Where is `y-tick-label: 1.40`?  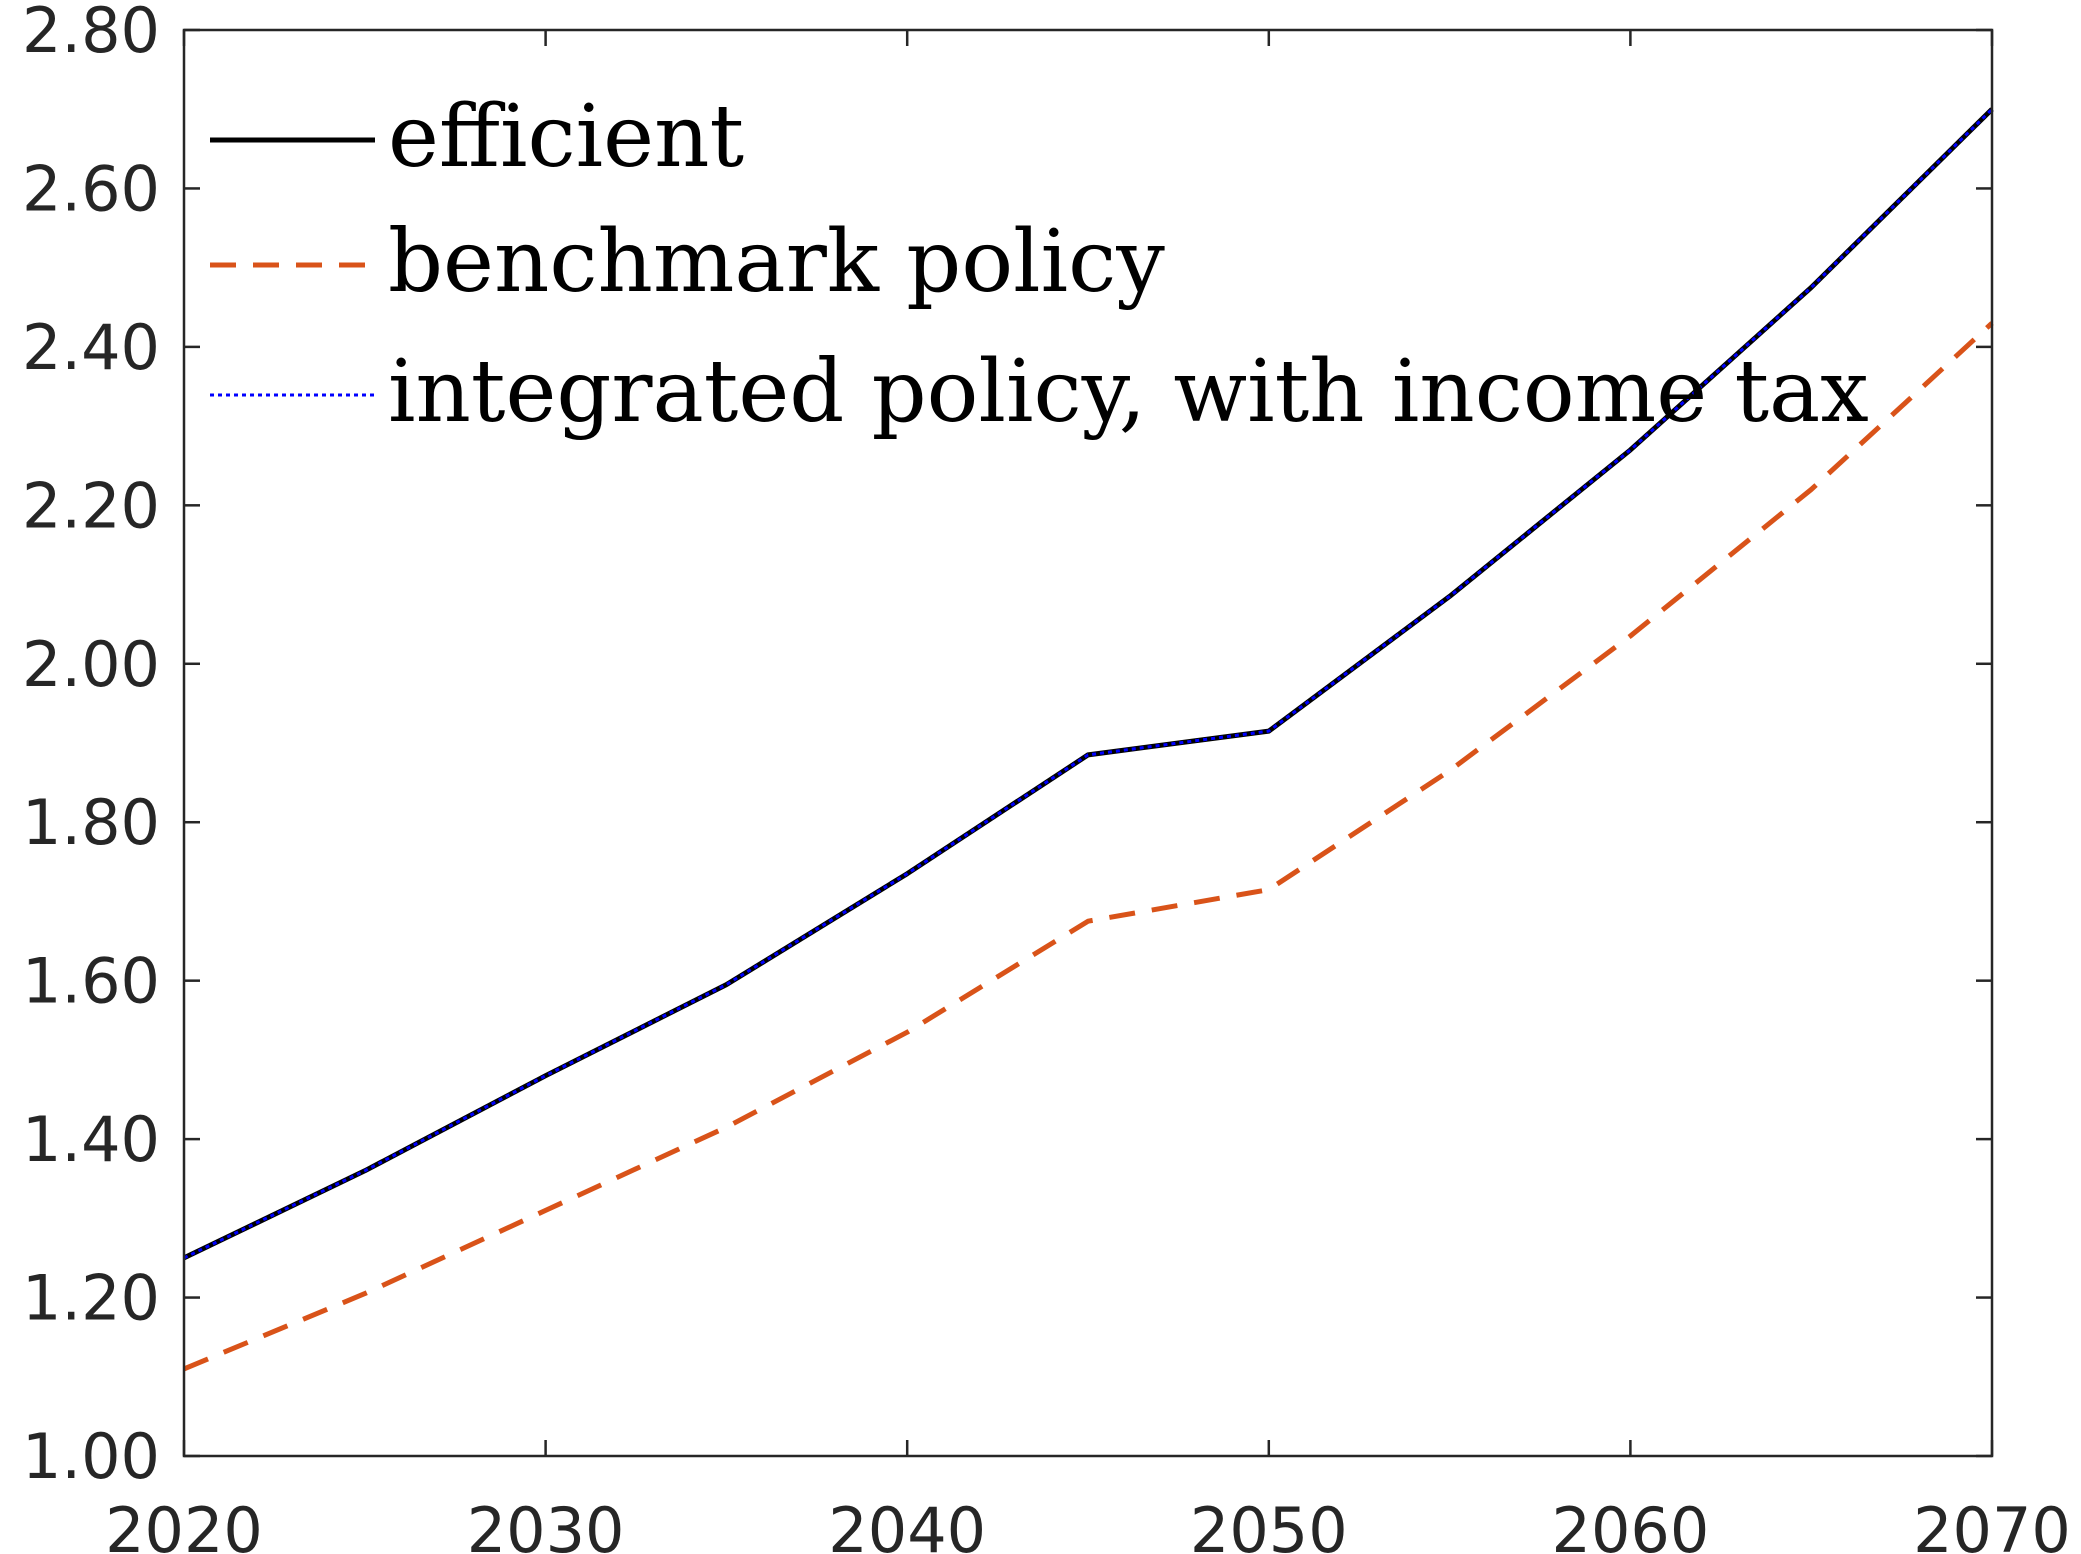
y-tick-label: 1.40 is located at coordinates (91, 1139).